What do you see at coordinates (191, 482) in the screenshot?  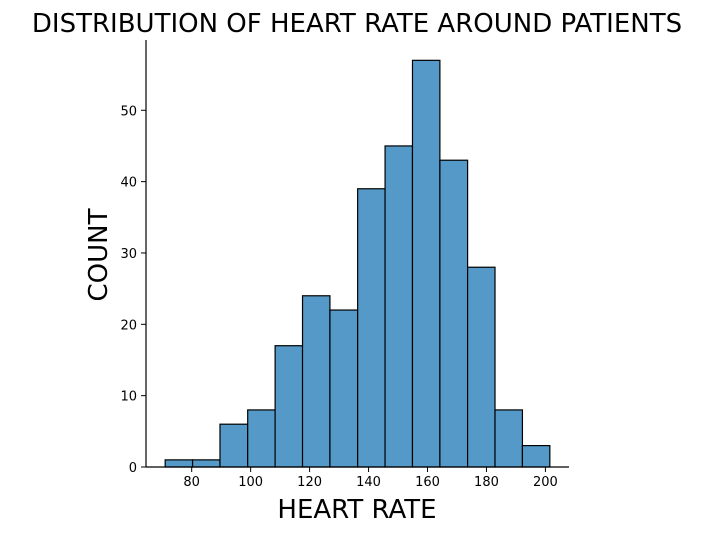 I see `x-tick-label: 80` at bounding box center [191, 482].